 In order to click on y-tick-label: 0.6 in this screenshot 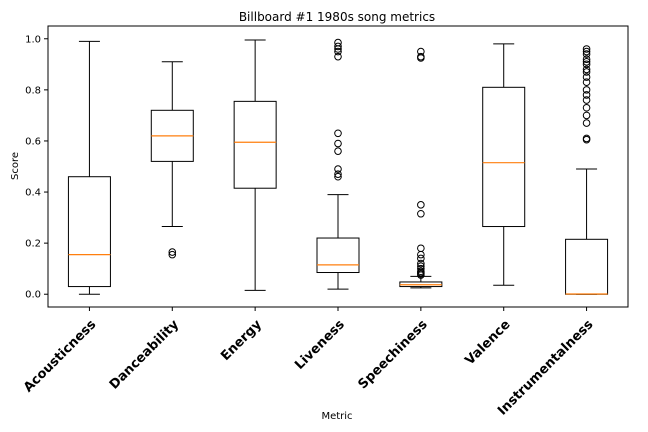, I will do `click(33, 141)`.